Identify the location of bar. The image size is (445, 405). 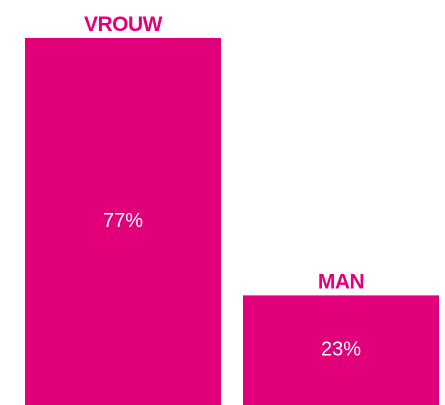
(341, 350).